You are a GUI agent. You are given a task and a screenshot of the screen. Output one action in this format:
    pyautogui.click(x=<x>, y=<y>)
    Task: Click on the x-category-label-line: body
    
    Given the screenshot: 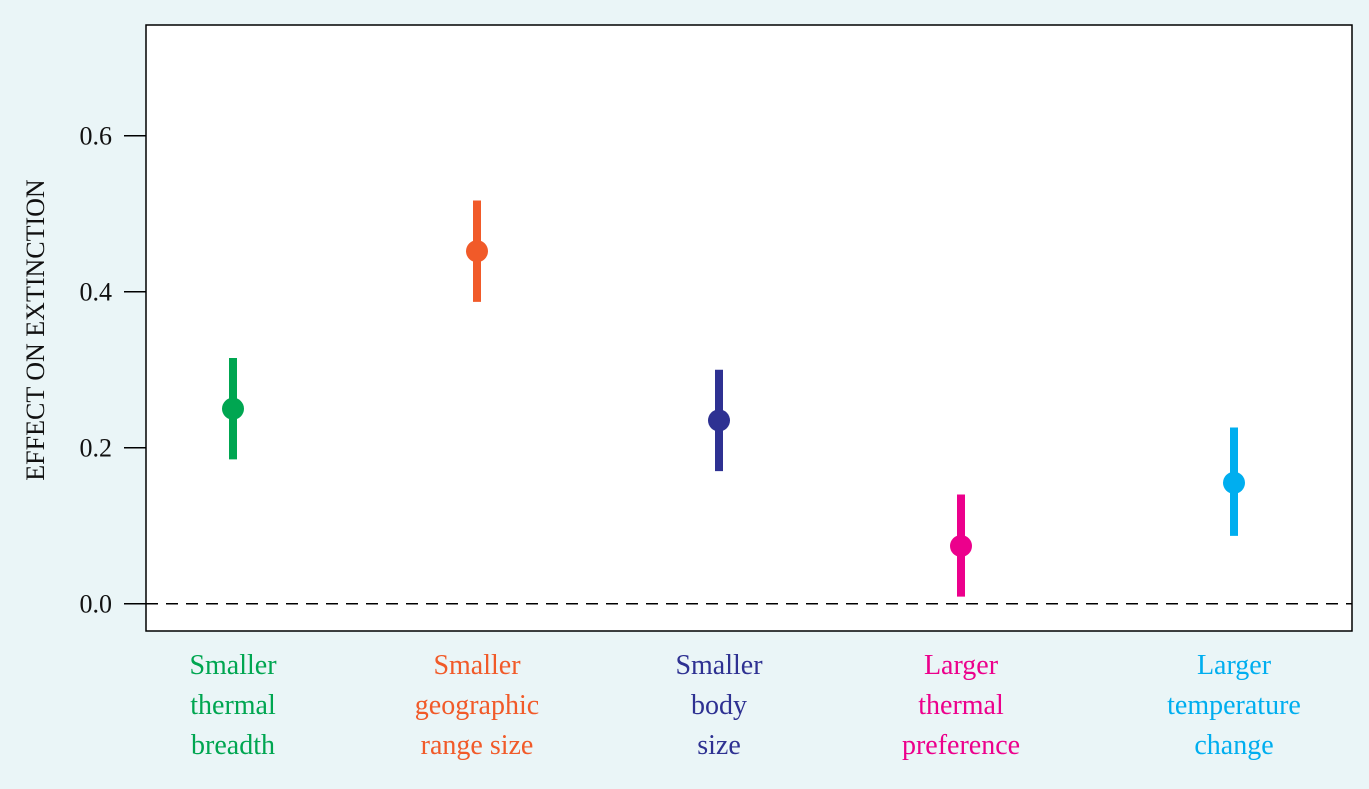 What is the action you would take?
    pyautogui.click(x=719, y=705)
    